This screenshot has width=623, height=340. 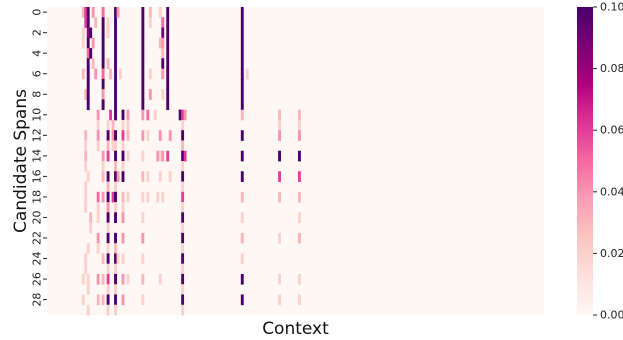 I want to click on y-tick-label: 0, so click(x=37, y=12).